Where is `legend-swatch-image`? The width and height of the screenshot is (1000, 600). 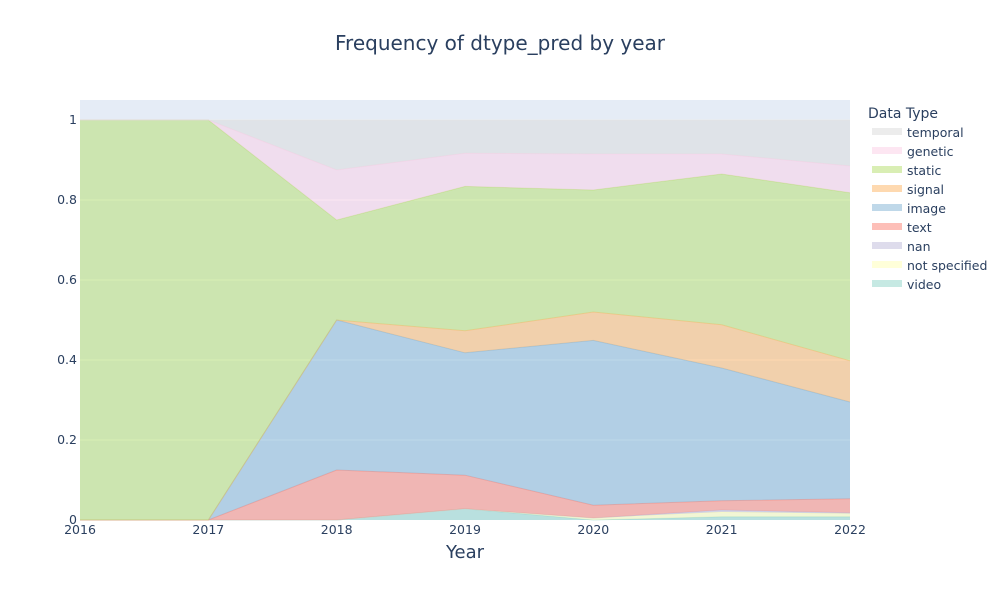
legend-swatch-image is located at coordinates (887, 207).